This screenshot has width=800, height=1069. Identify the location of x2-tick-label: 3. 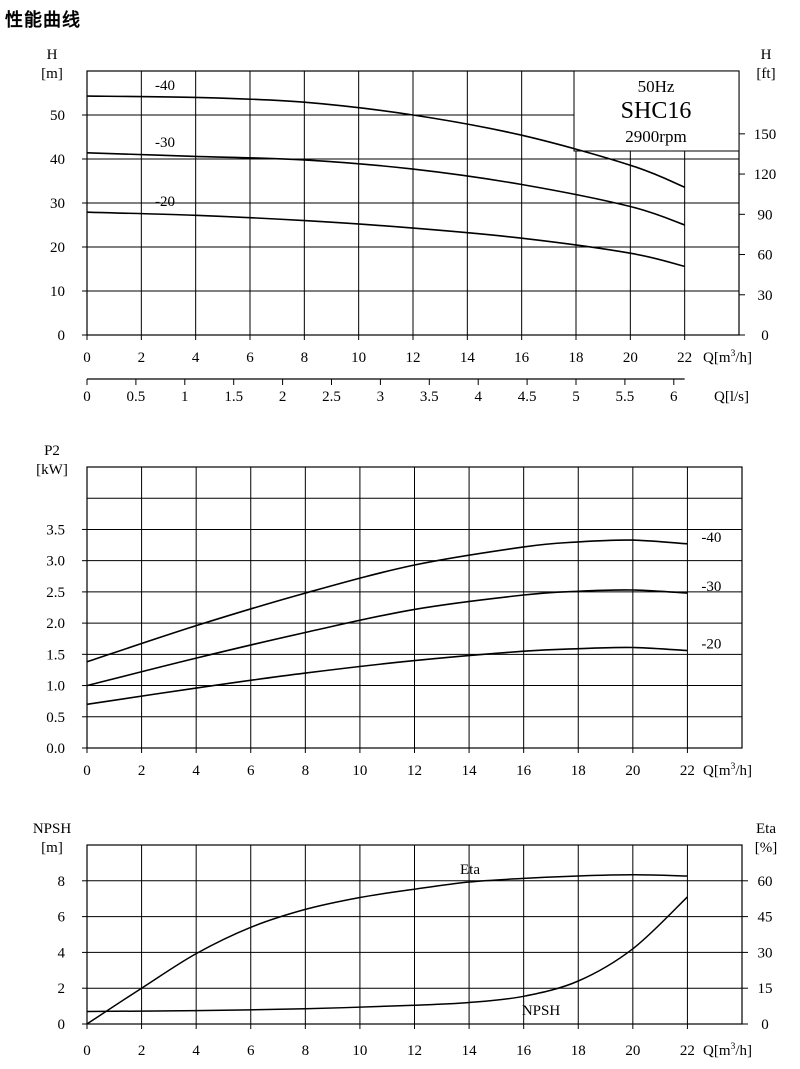
(381, 397).